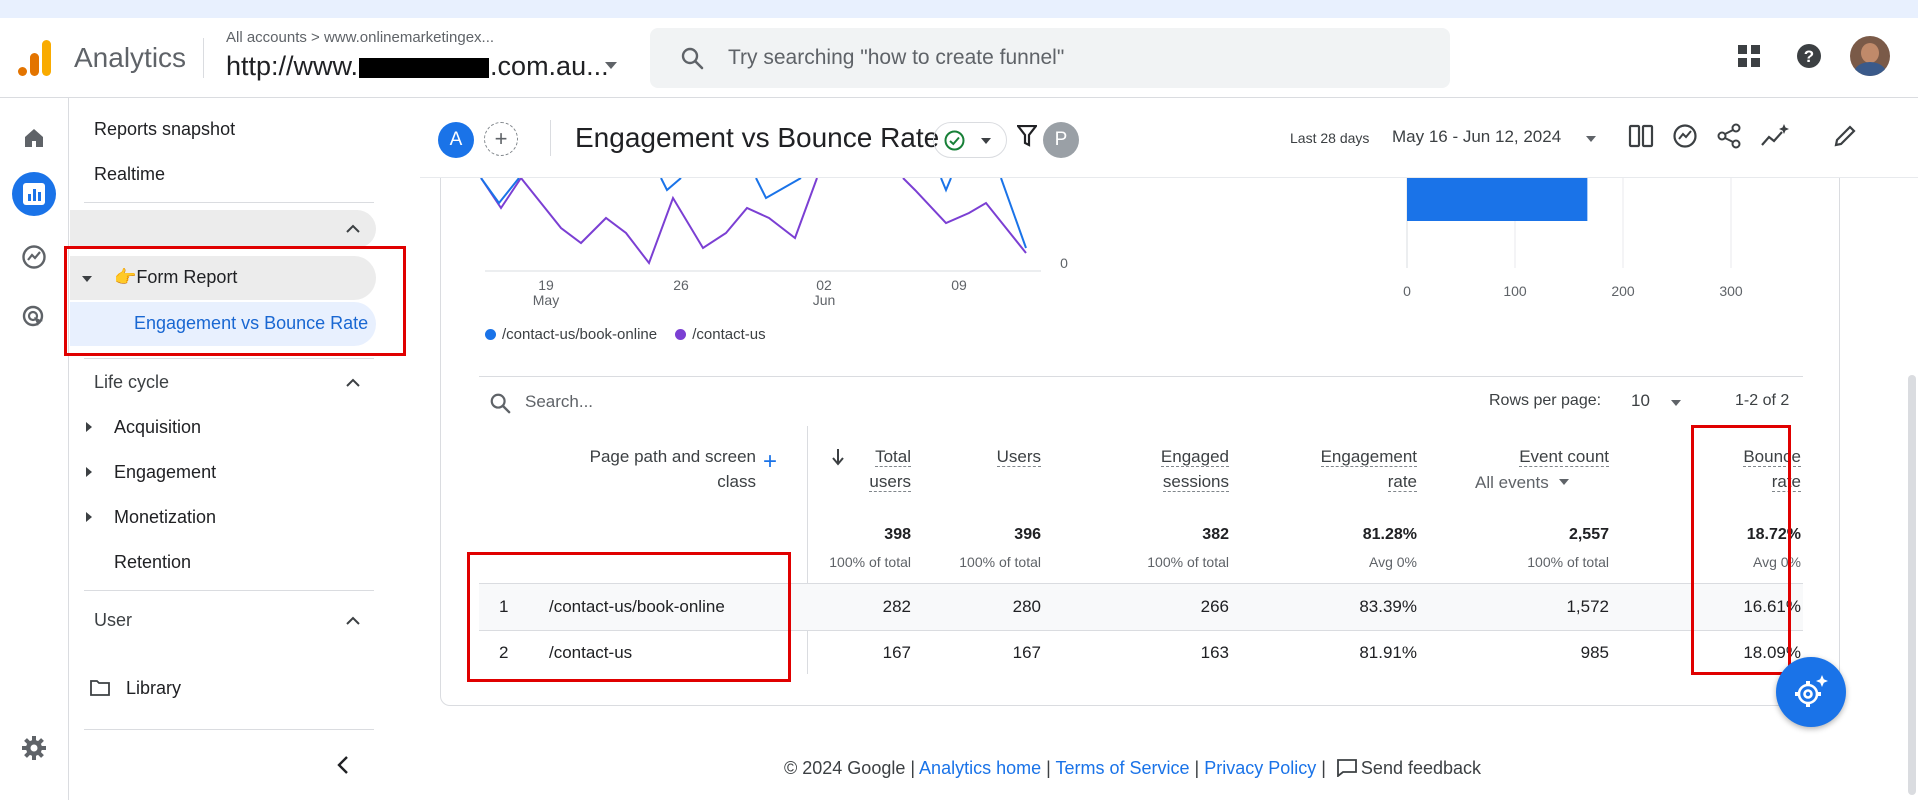 This screenshot has width=1918, height=800. What do you see at coordinates (672, 469) in the screenshot?
I see `column-header-page-path: Page path and screen class` at bounding box center [672, 469].